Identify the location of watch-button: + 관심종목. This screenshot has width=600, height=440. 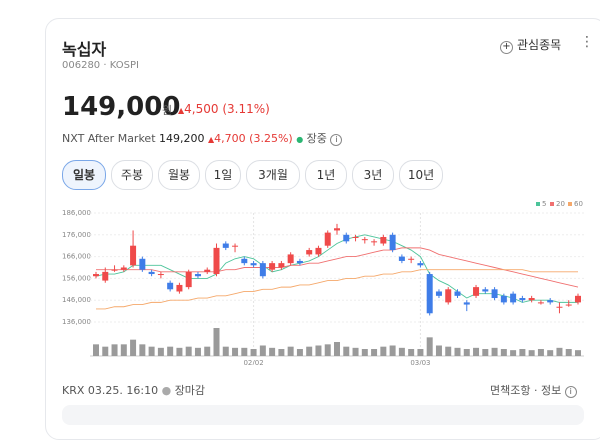
(530, 45).